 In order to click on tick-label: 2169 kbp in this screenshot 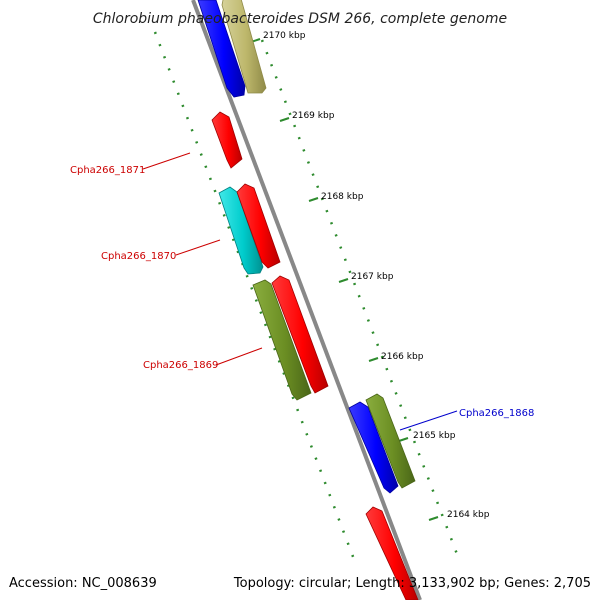, I will do `click(313, 116)`.